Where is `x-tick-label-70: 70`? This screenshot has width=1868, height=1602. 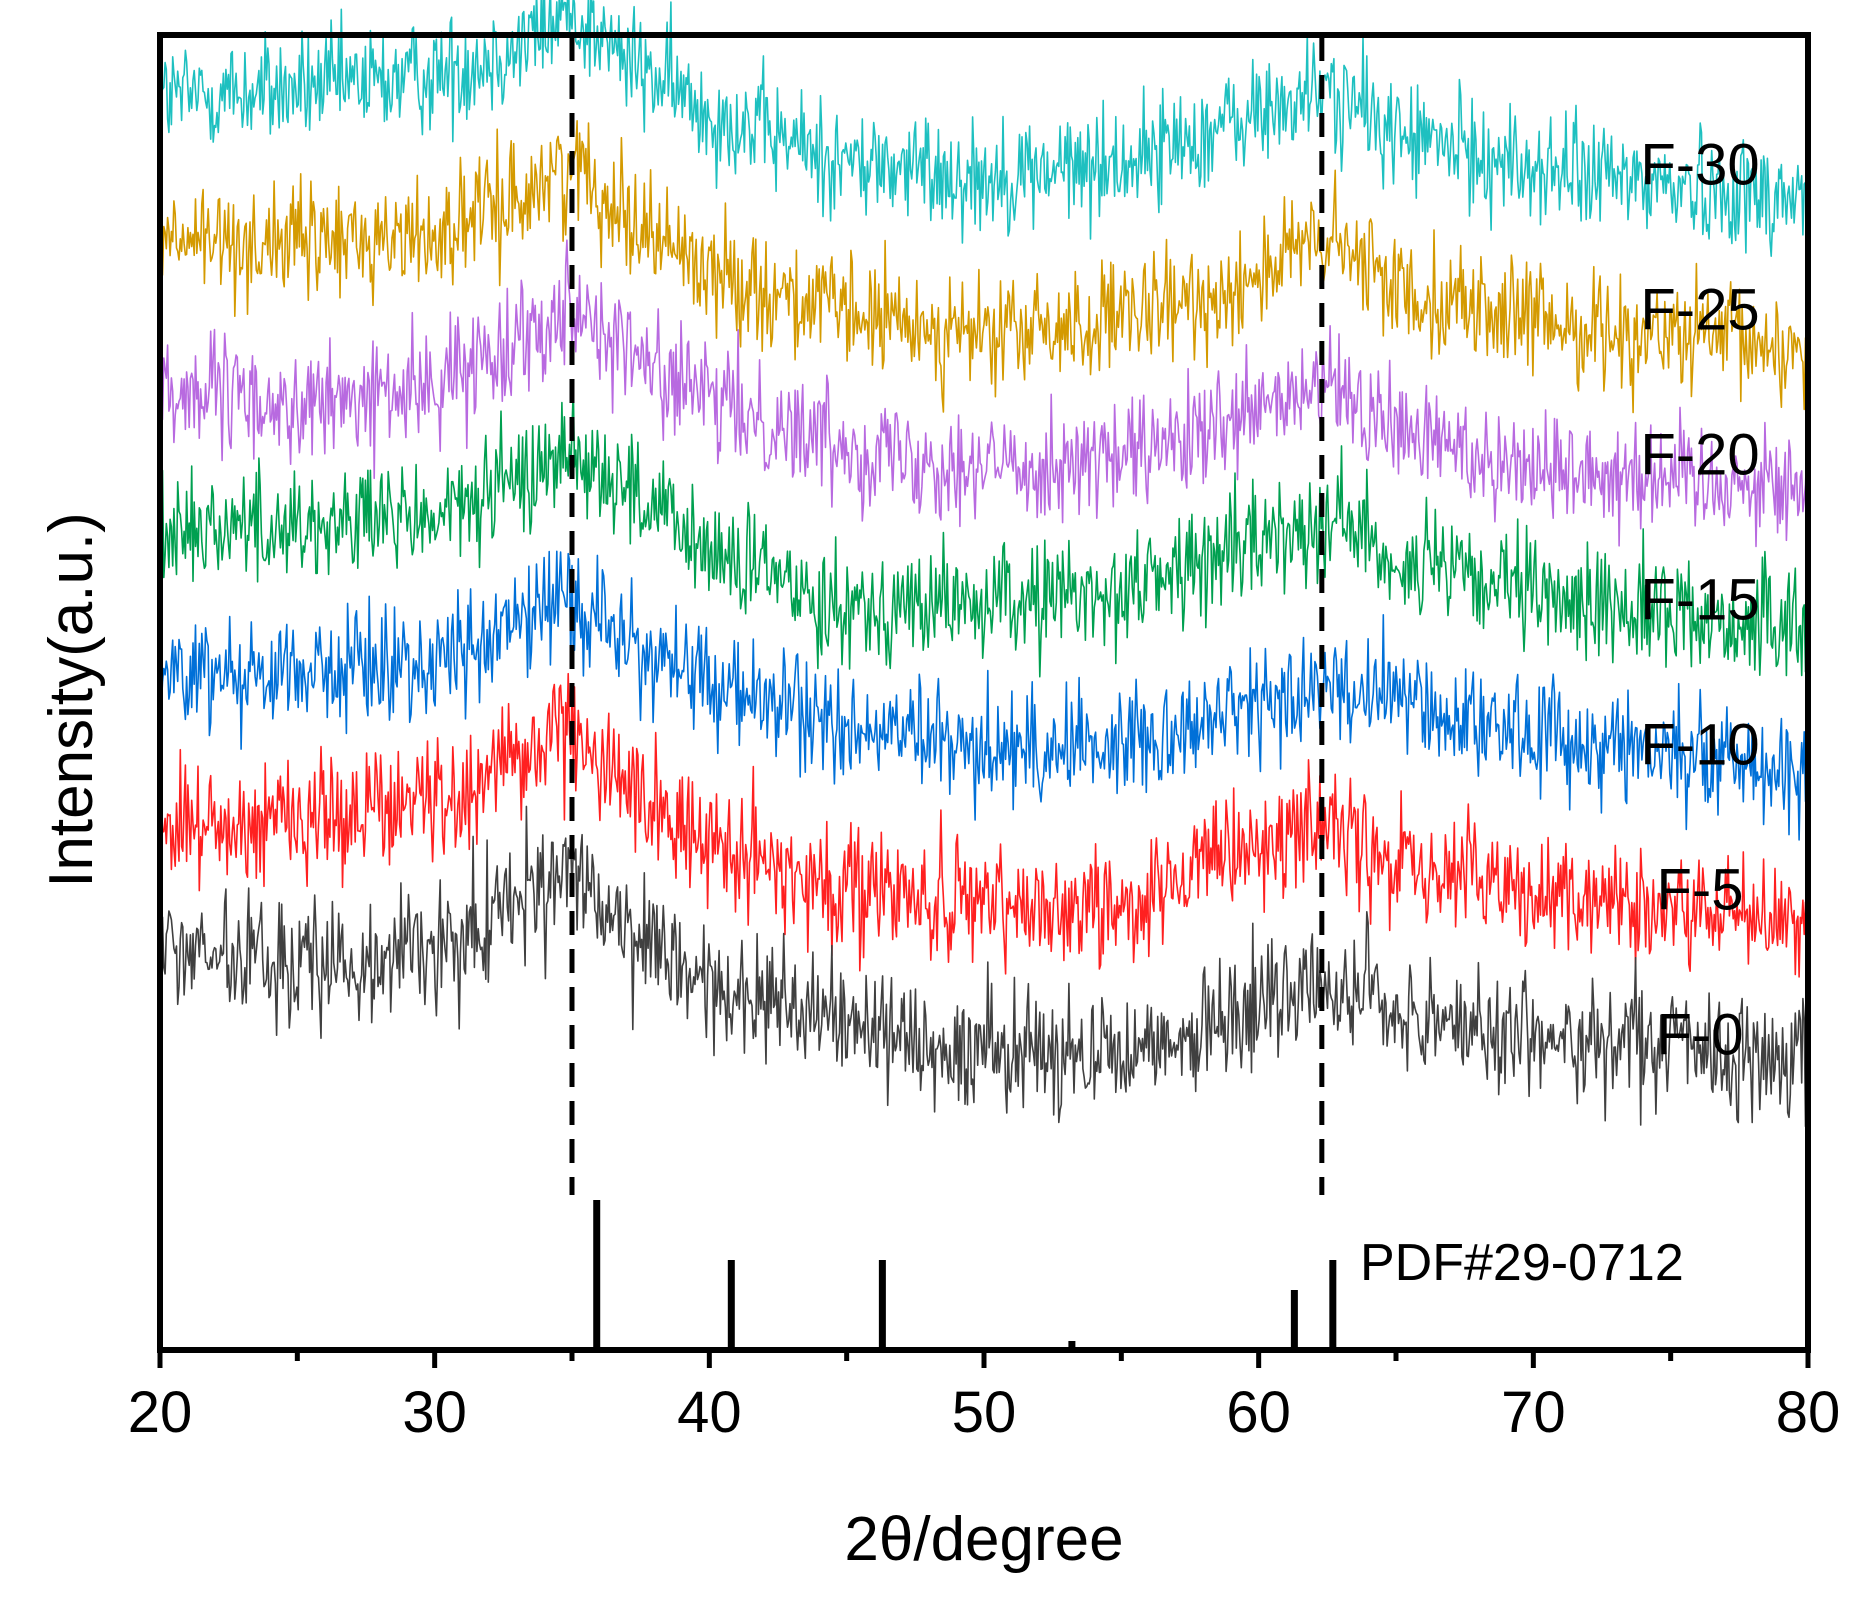 x-tick-label-70: 70 is located at coordinates (1533, 1412).